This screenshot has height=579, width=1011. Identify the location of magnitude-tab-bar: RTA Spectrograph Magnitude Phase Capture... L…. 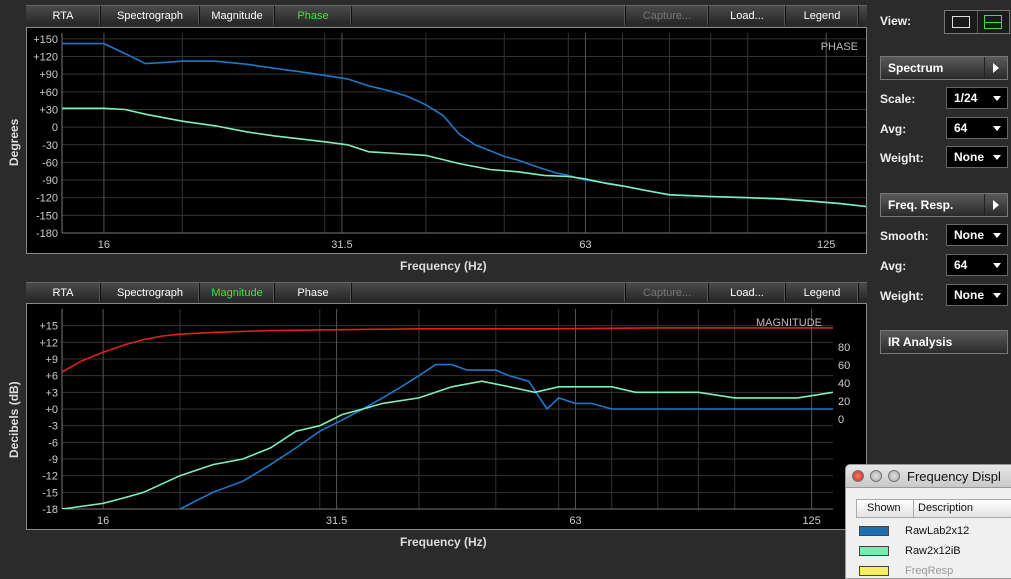
(446, 292).